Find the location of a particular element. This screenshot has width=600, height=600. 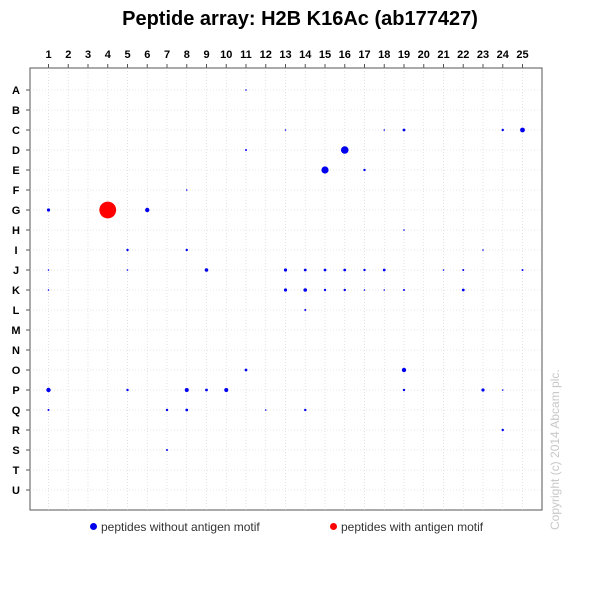

row-label: I is located at coordinates (15, 251).